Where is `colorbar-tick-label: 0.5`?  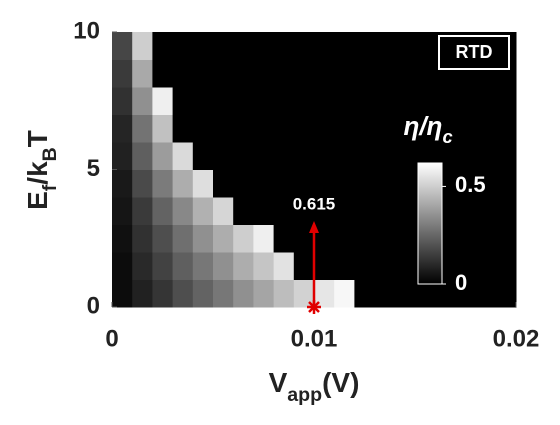
colorbar-tick-label: 0.5 is located at coordinates (470, 184).